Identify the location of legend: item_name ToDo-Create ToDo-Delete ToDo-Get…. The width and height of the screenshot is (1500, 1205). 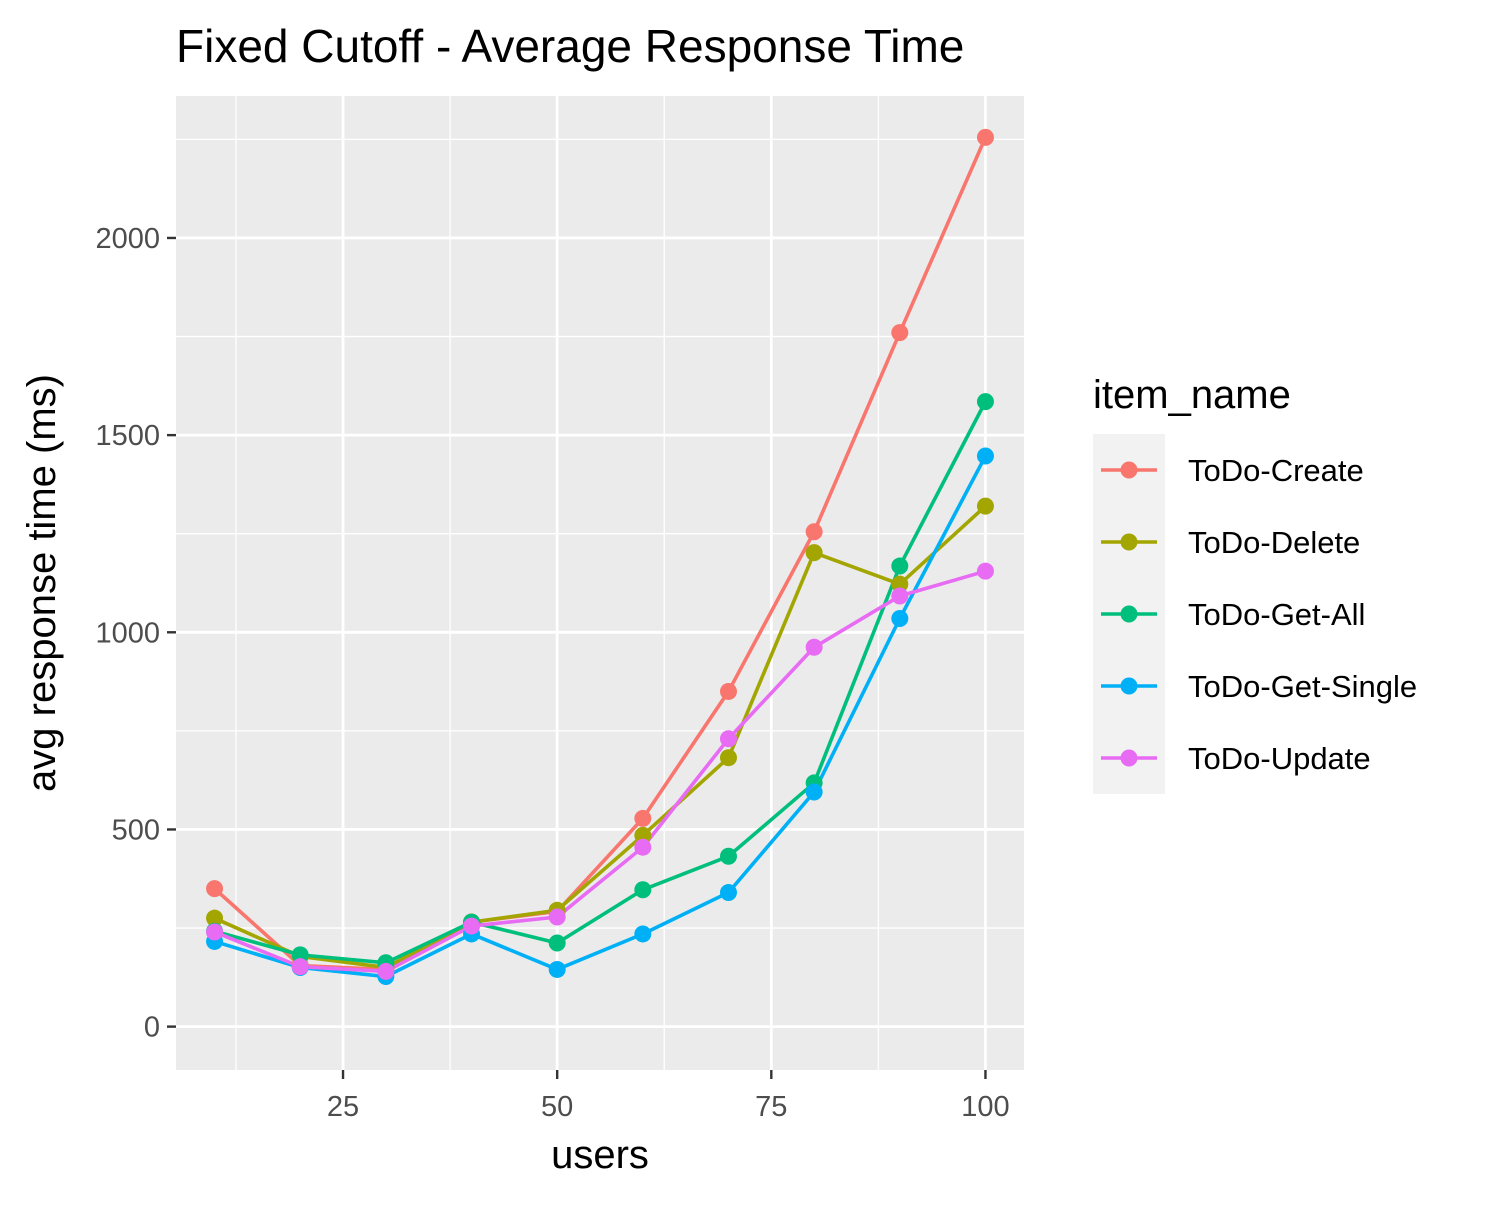
(1255, 583).